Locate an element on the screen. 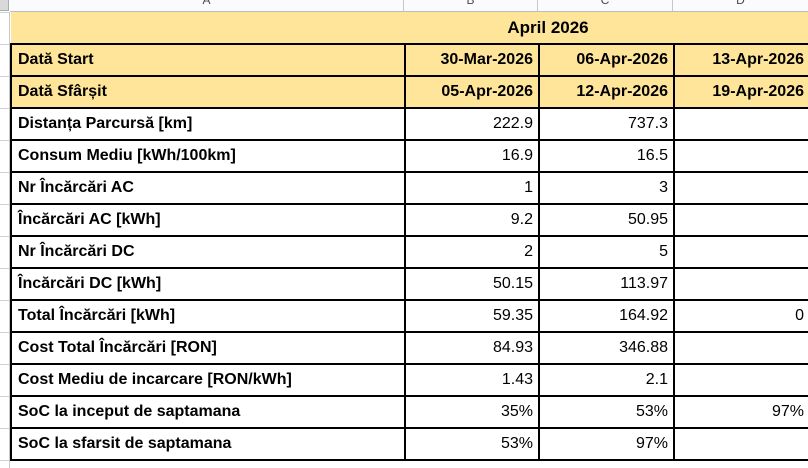  value-cell: 50.15 is located at coordinates (472, 284).